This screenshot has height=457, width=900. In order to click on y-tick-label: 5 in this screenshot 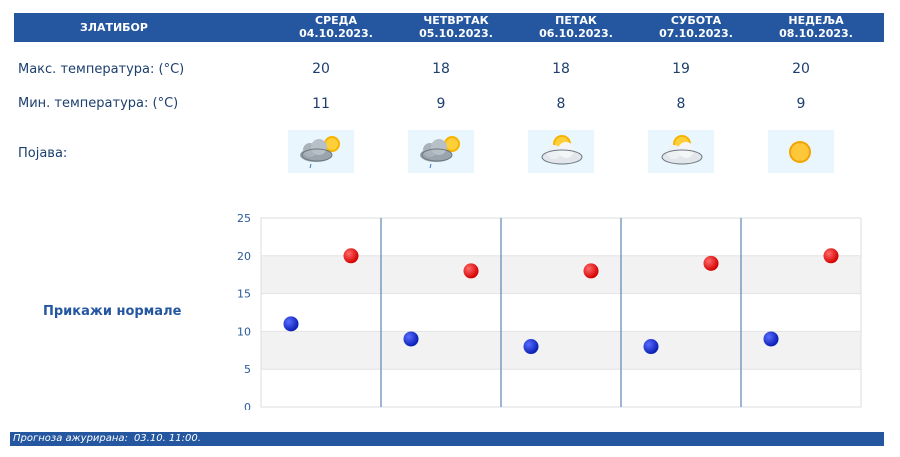, I will do `click(247, 369)`.